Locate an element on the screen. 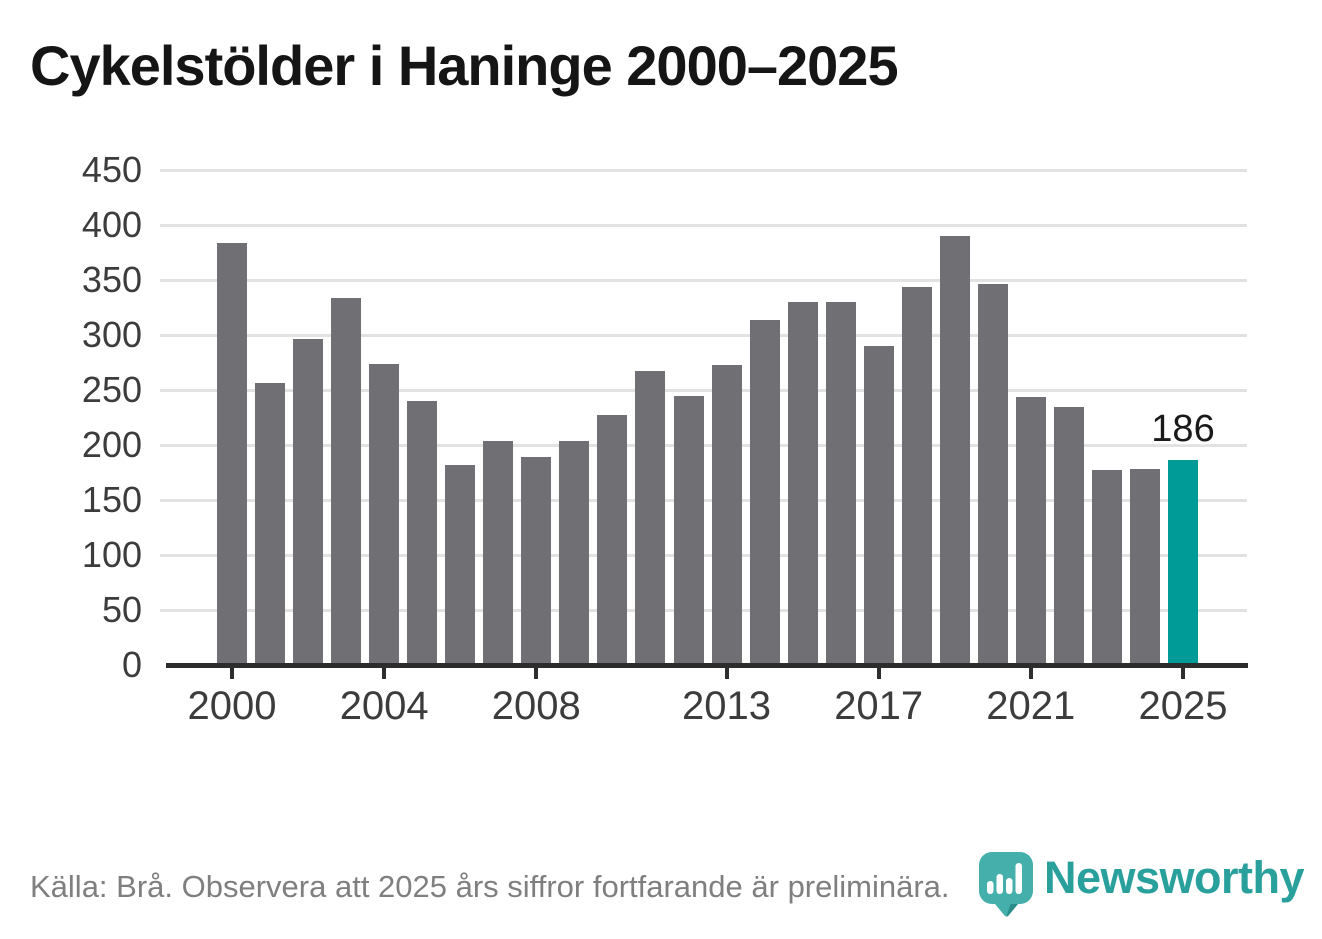 Image resolution: width=1322 pixels, height=939 pixels. bar-2008 is located at coordinates (536, 561).